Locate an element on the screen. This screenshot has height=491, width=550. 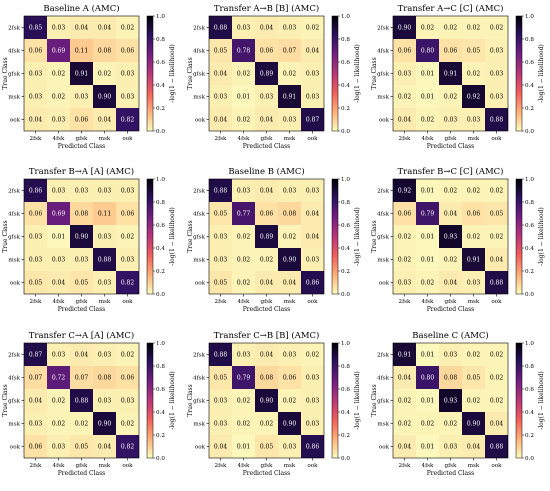
colorbar-tick-label: 1.0 is located at coordinates (160, 180).